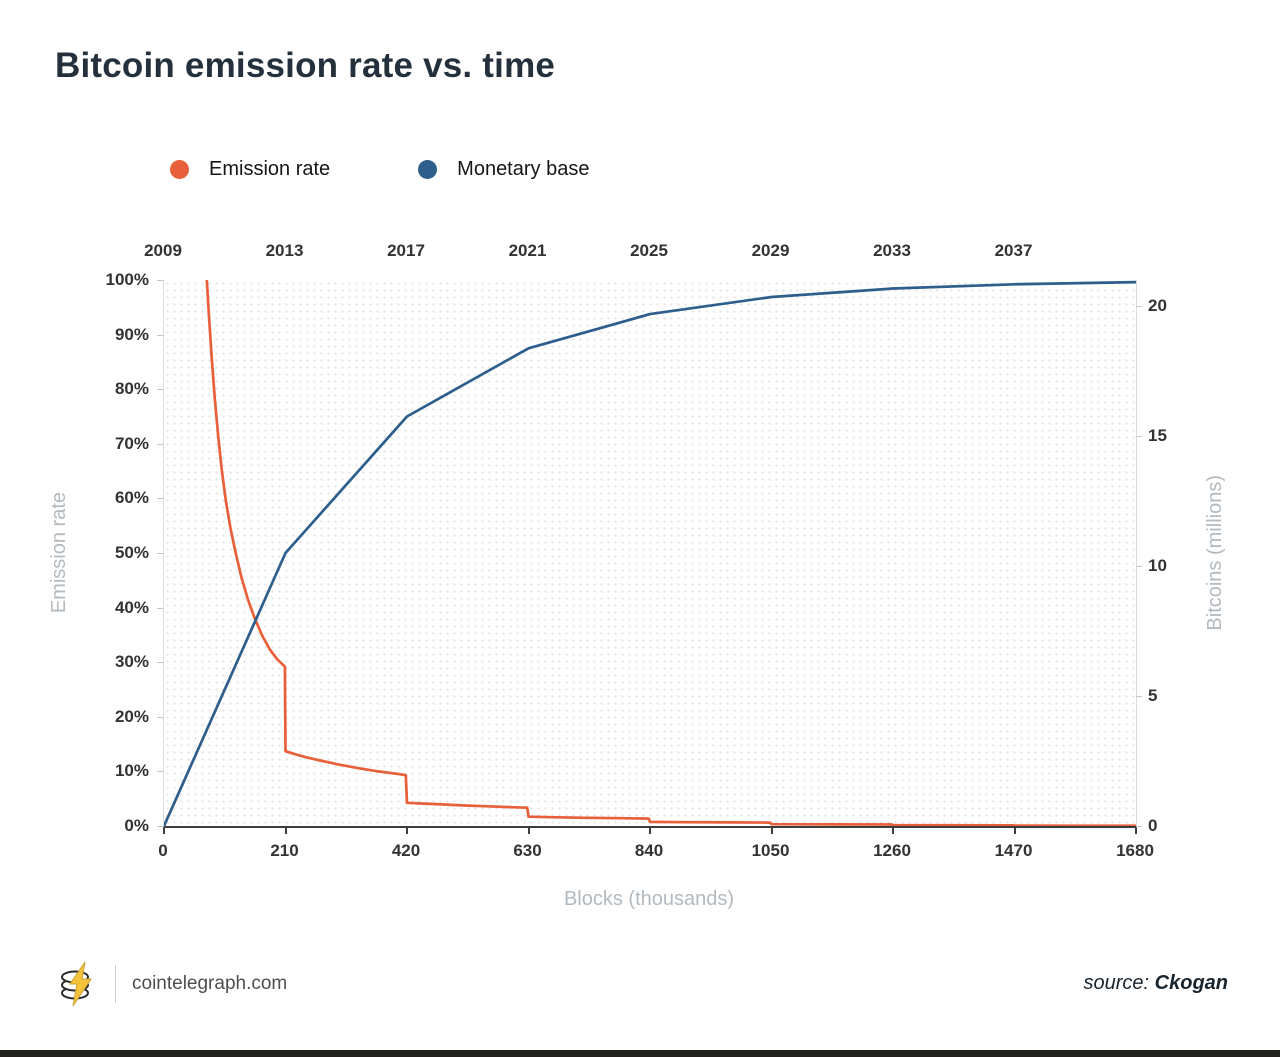  Describe the element at coordinates (179, 169) in the screenshot. I see `legend-dot-emission-rate-icon` at that location.